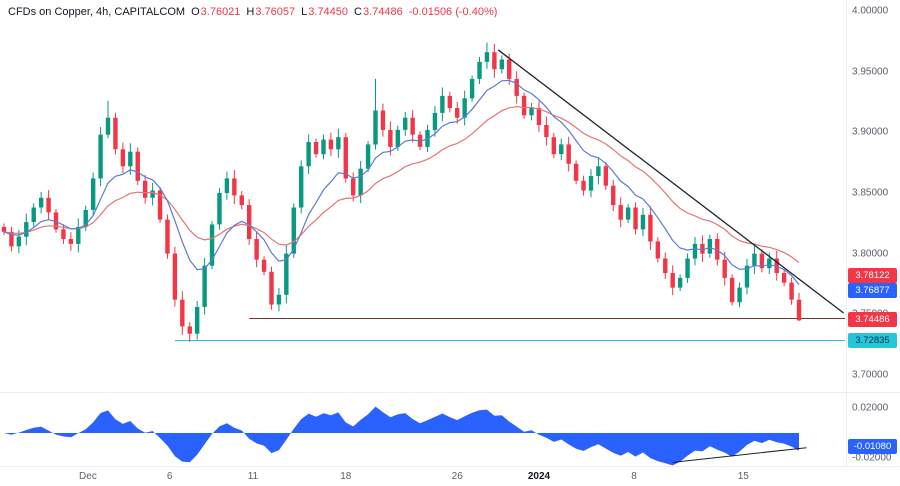  What do you see at coordinates (870, 254) in the screenshot?
I see `y-axis-tick: 3.80000` at bounding box center [870, 254].